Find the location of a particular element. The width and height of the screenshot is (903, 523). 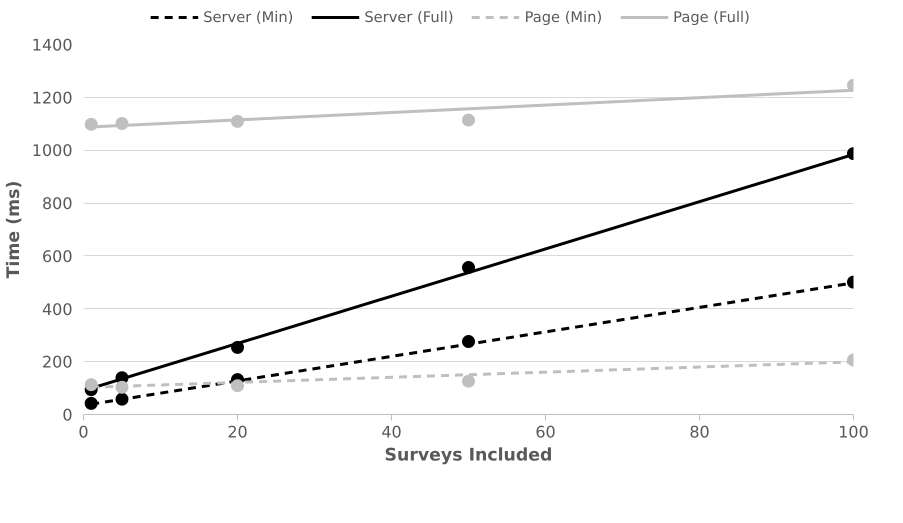

legend-label: Page (Min) is located at coordinates (563, 17).